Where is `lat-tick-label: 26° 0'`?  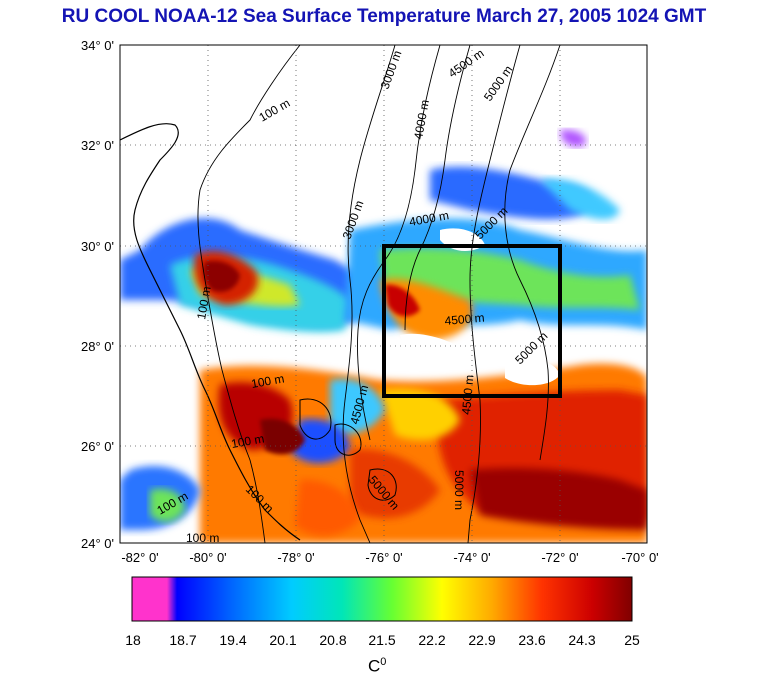
lat-tick-label: 26° 0' is located at coordinates (97, 446).